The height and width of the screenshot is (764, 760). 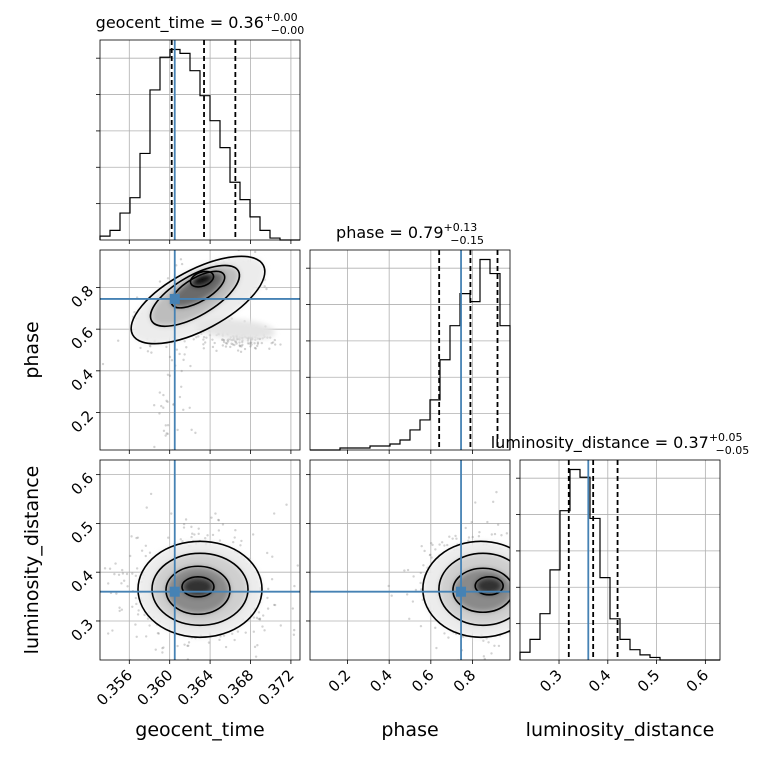 I want to click on hist-geocent_time-title-main: geocent_time = 0.36, so click(x=180, y=23).